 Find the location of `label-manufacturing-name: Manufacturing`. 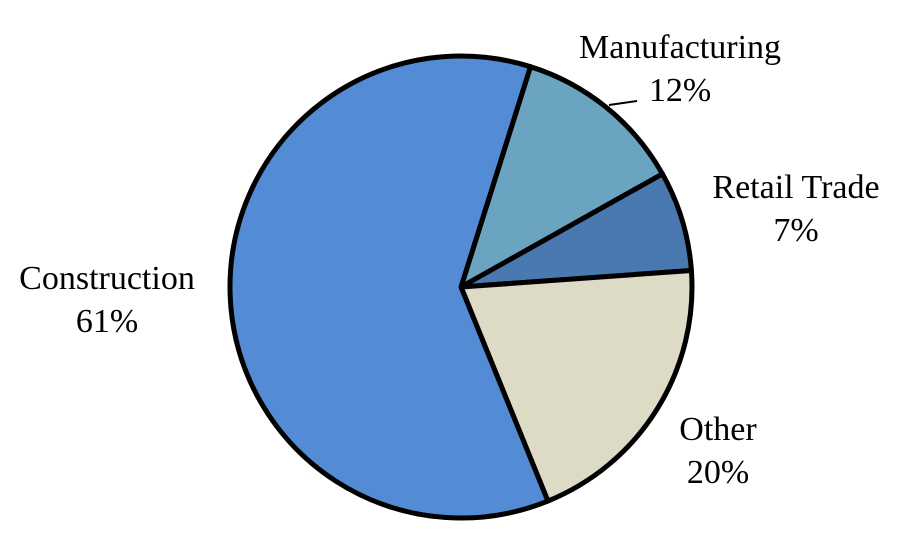

label-manufacturing-name: Manufacturing is located at coordinates (680, 47).